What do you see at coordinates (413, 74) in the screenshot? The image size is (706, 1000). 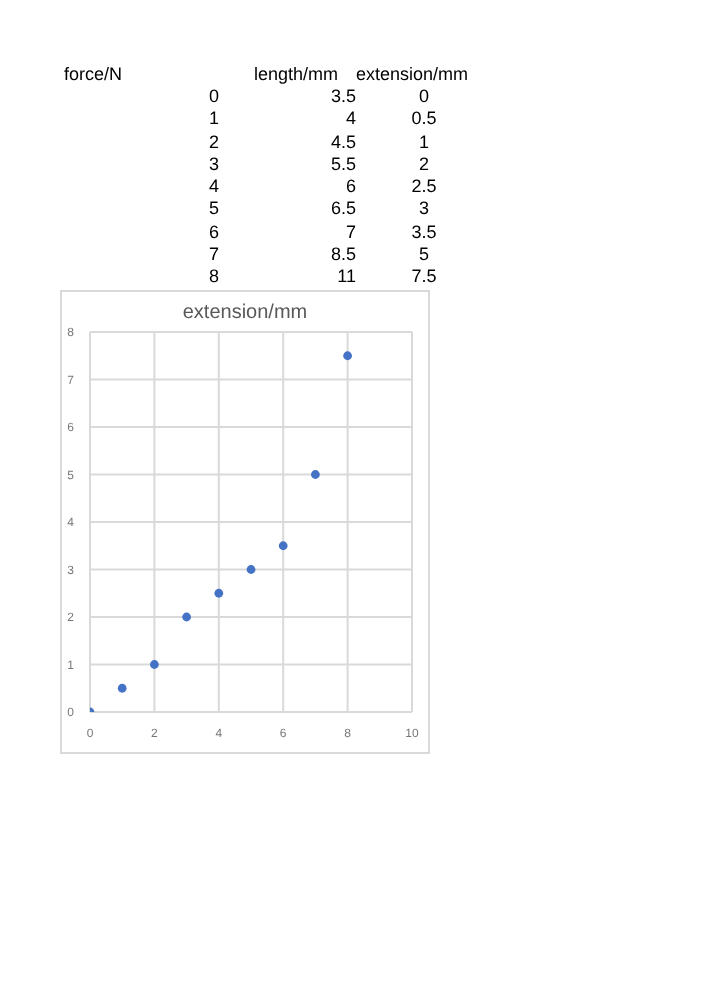 I see `text: extension/mm` at bounding box center [413, 74].